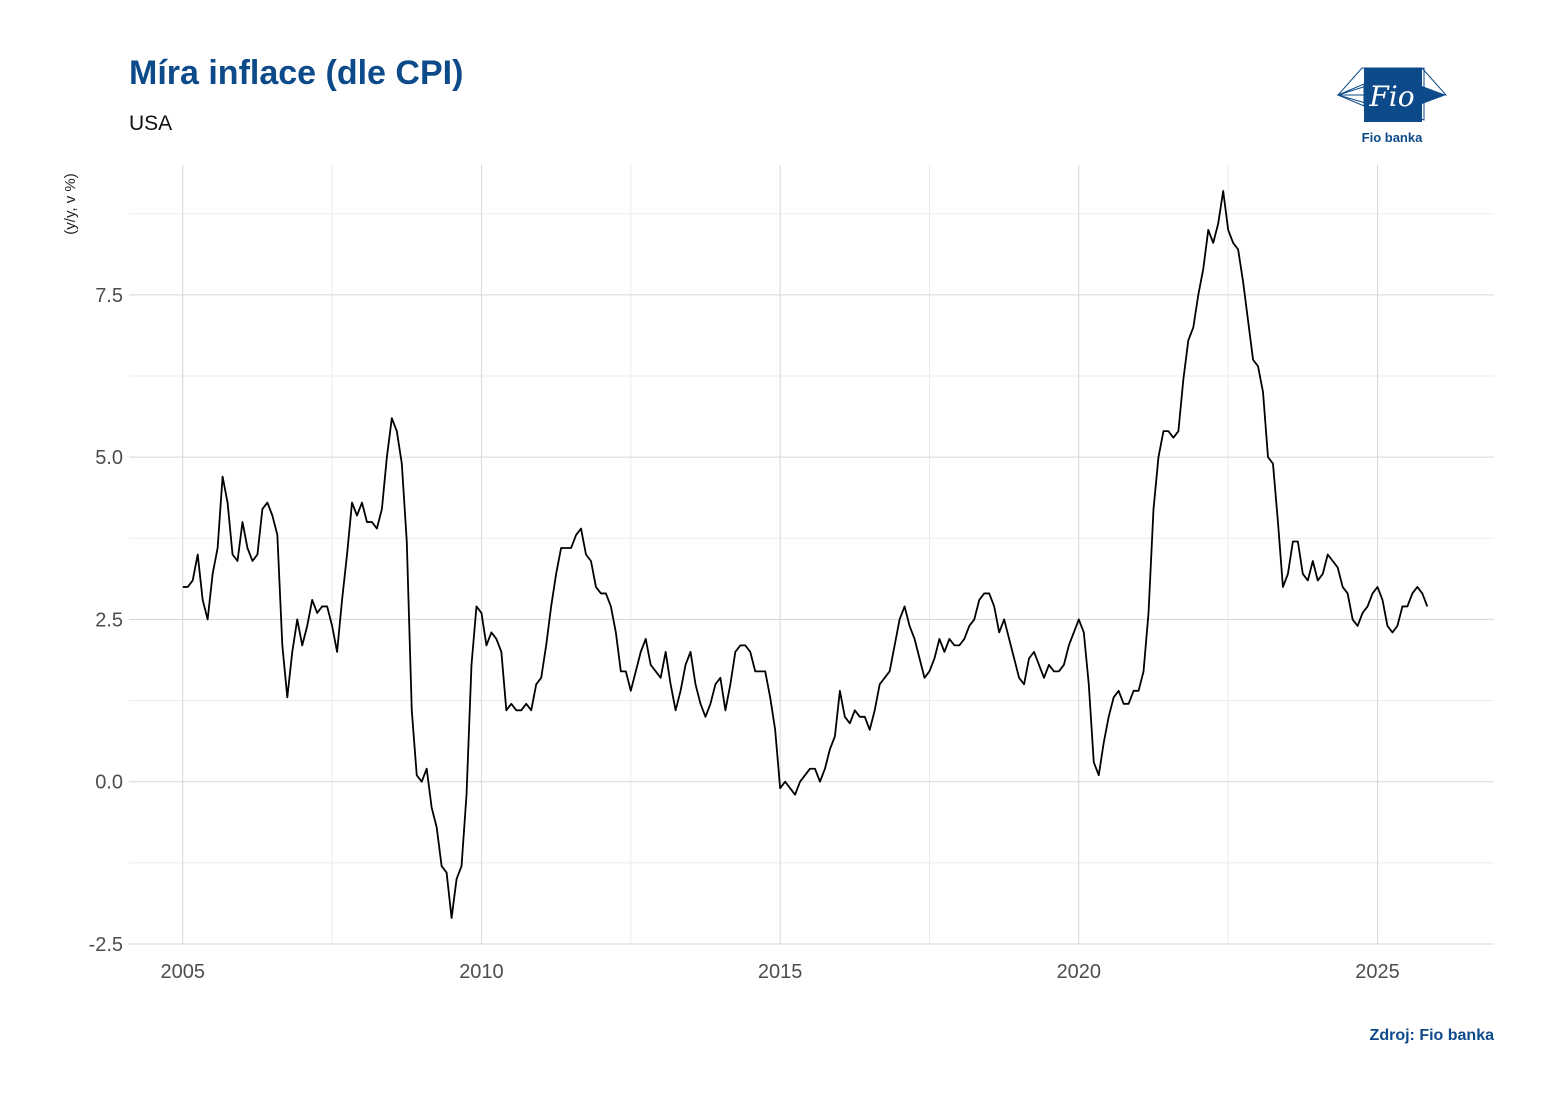 Image resolution: width=1554 pixels, height=1105 pixels. I want to click on y-tick-label: 2.5, so click(109, 620).